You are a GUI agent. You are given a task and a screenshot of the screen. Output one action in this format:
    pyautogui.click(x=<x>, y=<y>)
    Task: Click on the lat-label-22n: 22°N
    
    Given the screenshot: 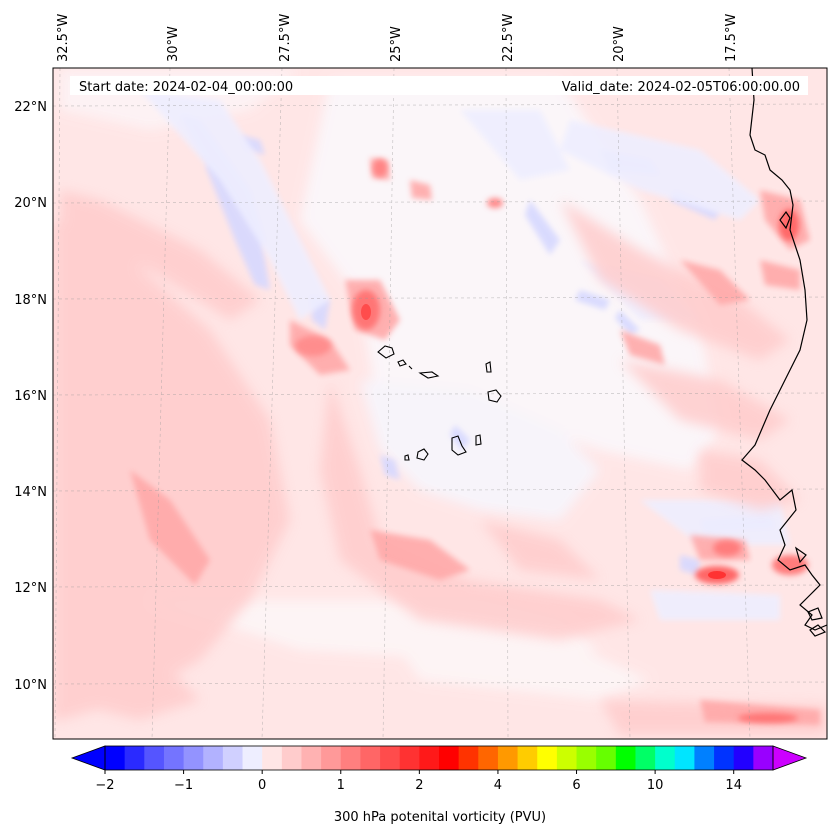 What is the action you would take?
    pyautogui.click(x=30, y=107)
    